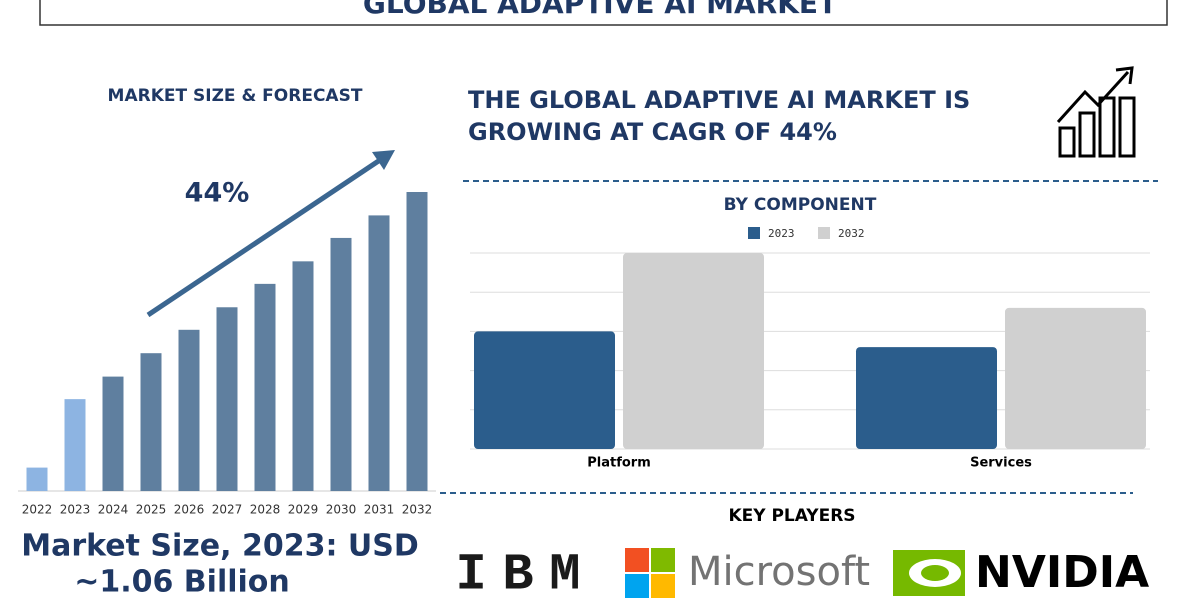  What do you see at coordinates (113, 510) in the screenshot?
I see `x-tick-label: 2024` at bounding box center [113, 510].